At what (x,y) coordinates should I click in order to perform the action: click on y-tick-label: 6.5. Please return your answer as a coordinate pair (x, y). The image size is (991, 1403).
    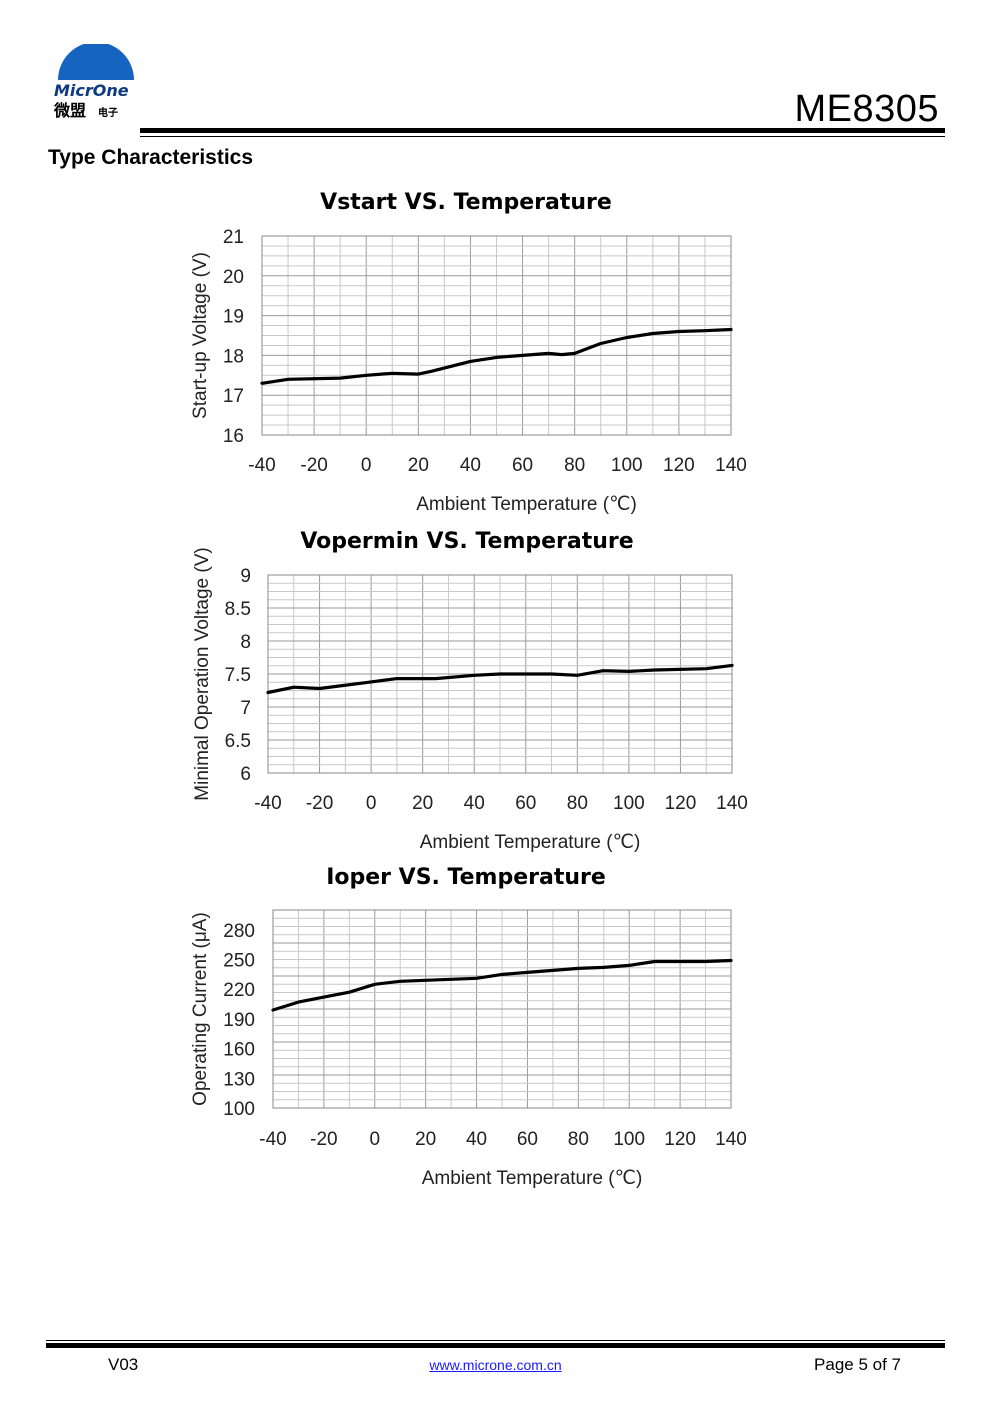
    Looking at the image, I should click on (238, 741).